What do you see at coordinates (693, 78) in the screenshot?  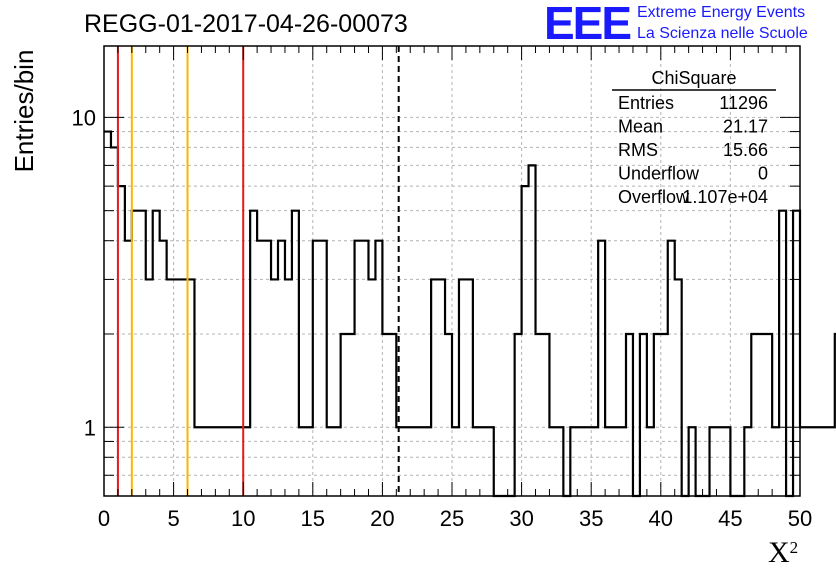 I see `stats-title: ChiSquare` at bounding box center [693, 78].